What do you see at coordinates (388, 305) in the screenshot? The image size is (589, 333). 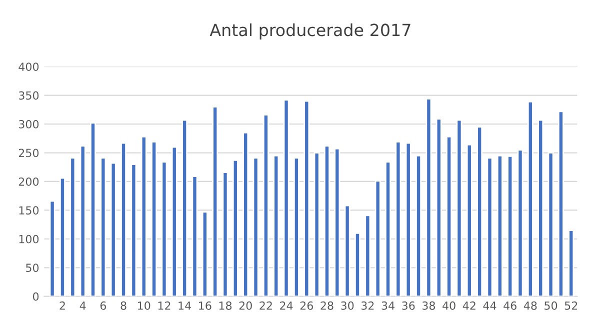 I see `x-tick-label: 34` at bounding box center [388, 305].